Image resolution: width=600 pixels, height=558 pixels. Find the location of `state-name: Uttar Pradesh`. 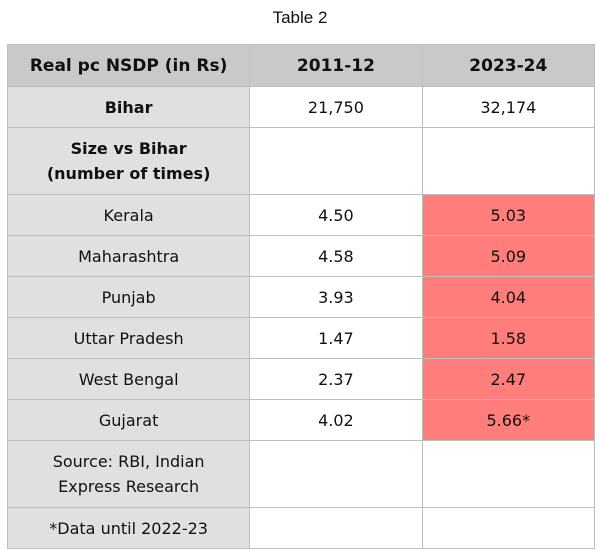

state-name: Uttar Pradesh is located at coordinates (128, 338).